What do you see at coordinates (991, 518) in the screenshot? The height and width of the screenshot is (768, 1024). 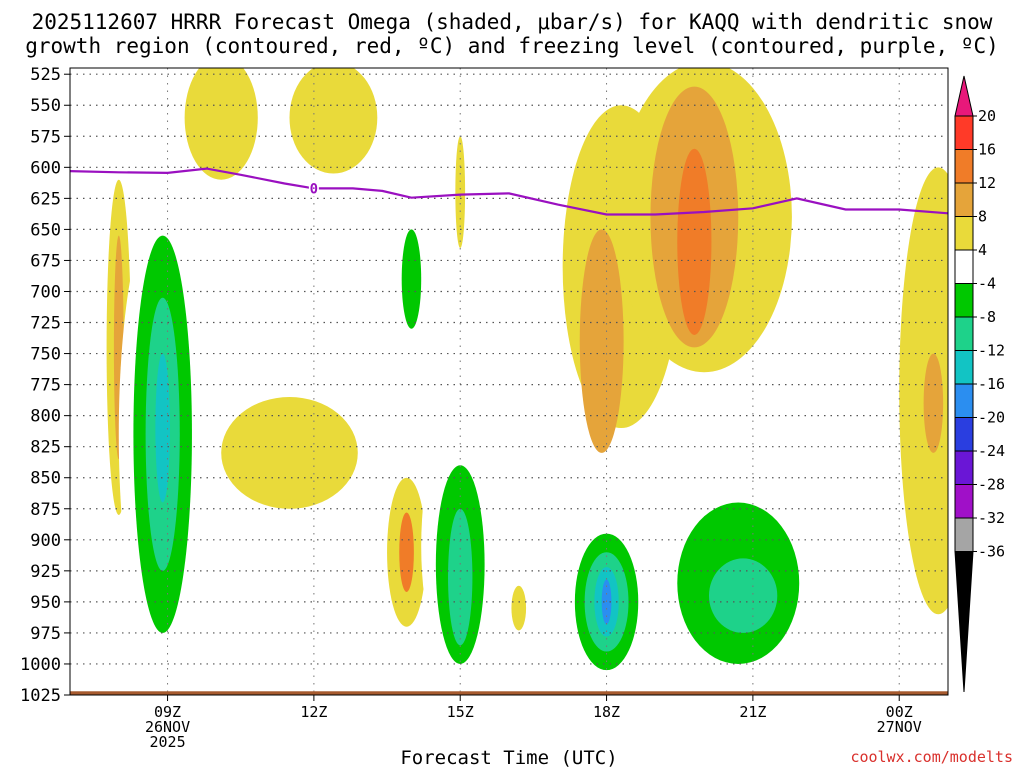 I see `colorbar-label: -32` at bounding box center [991, 518].